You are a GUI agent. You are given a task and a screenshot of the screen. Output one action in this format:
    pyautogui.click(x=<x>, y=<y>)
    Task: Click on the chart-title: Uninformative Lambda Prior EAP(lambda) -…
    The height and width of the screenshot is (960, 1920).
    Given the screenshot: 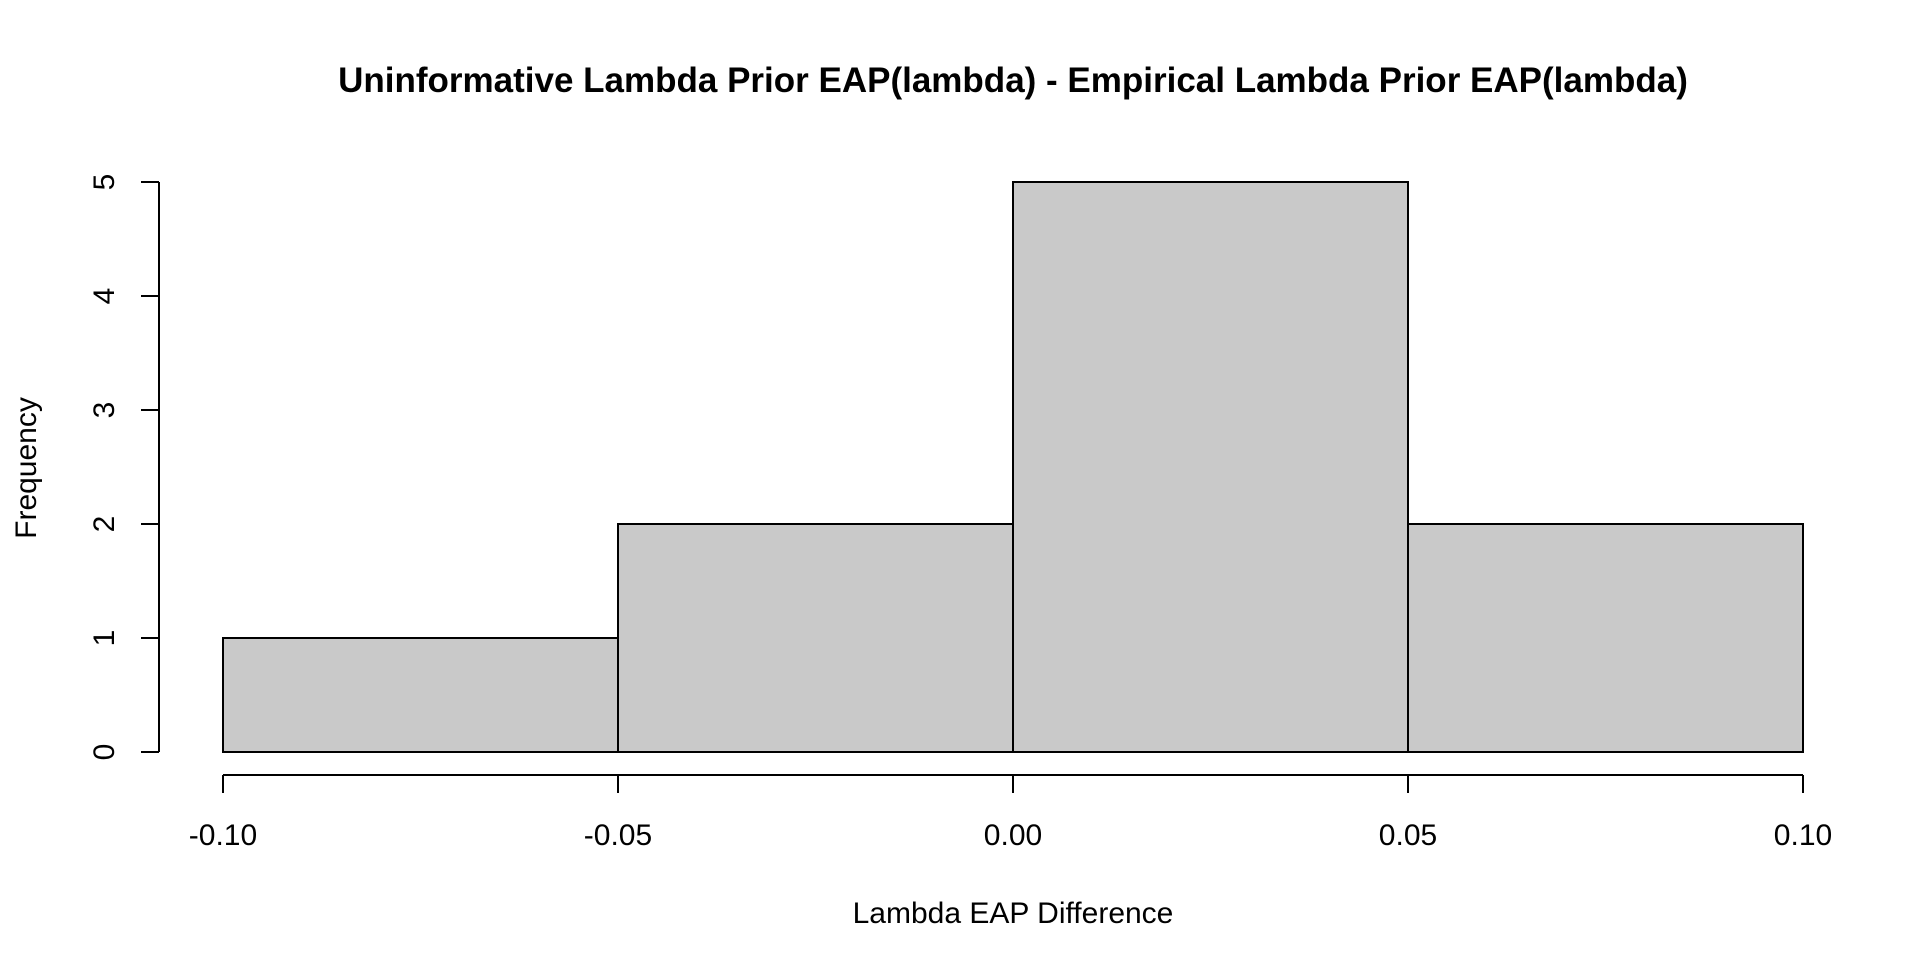 What is the action you would take?
    pyautogui.click(x=1013, y=80)
    